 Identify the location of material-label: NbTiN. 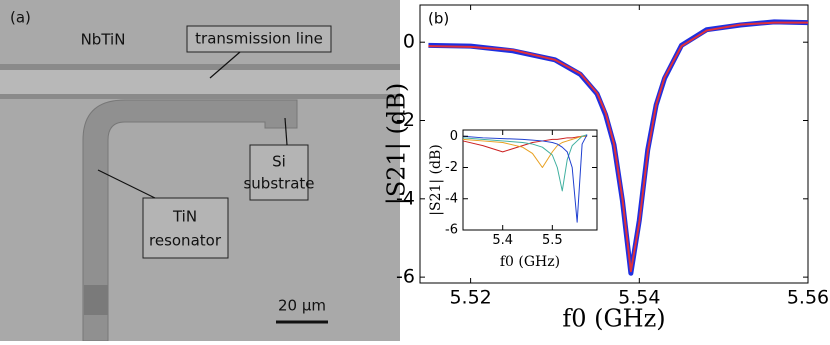
(103, 40).